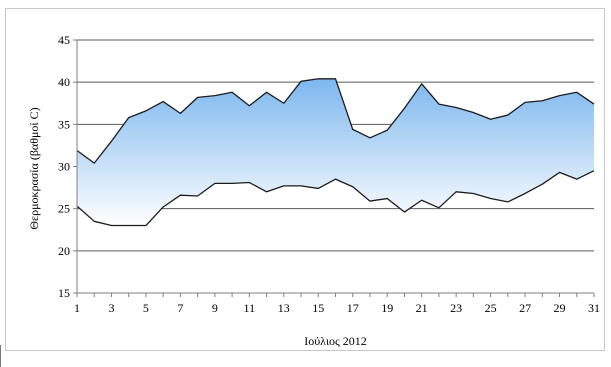  What do you see at coordinates (64, 124) in the screenshot?
I see `y-tick-label: 35` at bounding box center [64, 124].